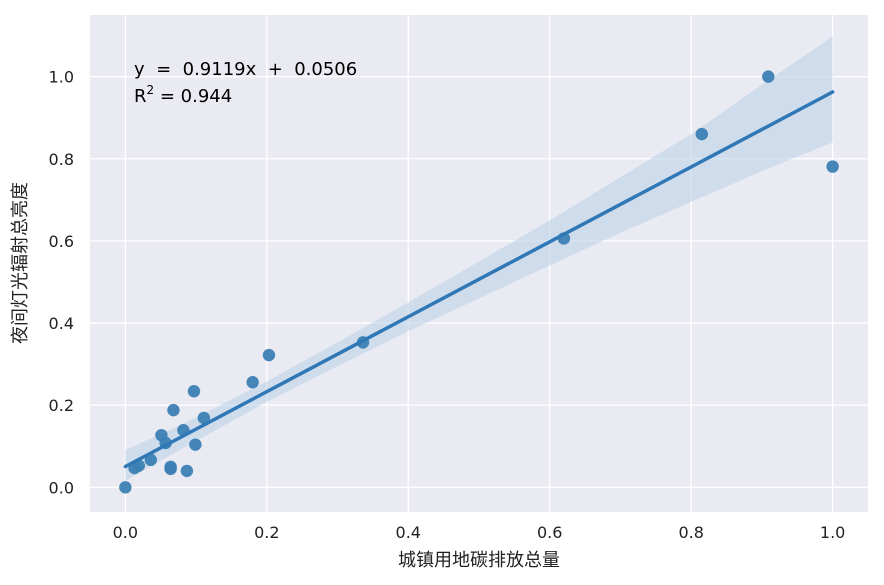 The width and height of the screenshot is (884, 585). What do you see at coordinates (245, 69) in the screenshot?
I see `regression-equation: y = 0.9119x + 0.0506` at bounding box center [245, 69].